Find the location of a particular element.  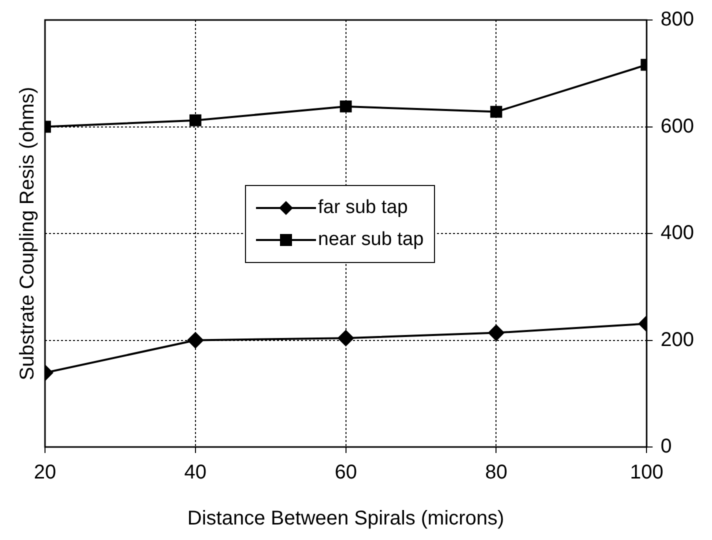

y-axis-title: Substrate Coupling Resis (ohms) is located at coordinates (27, 233).